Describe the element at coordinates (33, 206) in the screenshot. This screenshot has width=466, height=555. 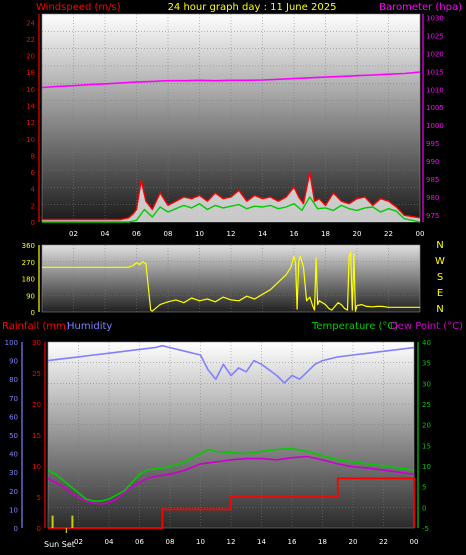
I see `windspeed-tick-label: 2` at that location.